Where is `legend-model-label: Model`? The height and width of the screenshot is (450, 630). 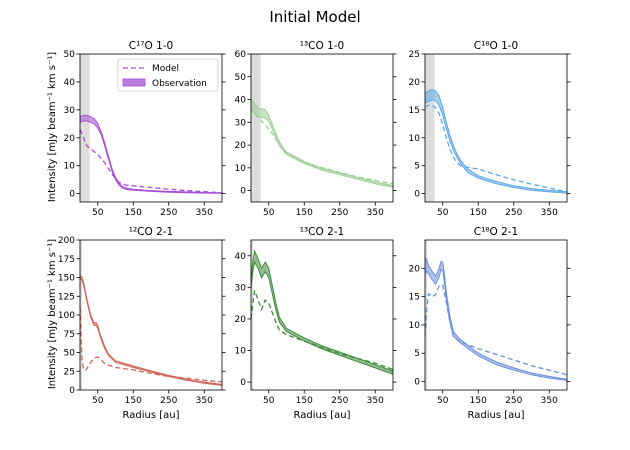
legend-model-label: Model is located at coordinates (165, 69).